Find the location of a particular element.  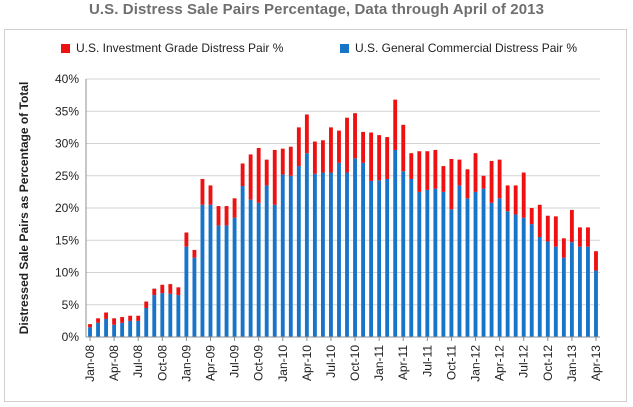

x-tick-label: Jan-08 is located at coordinates (90, 363).